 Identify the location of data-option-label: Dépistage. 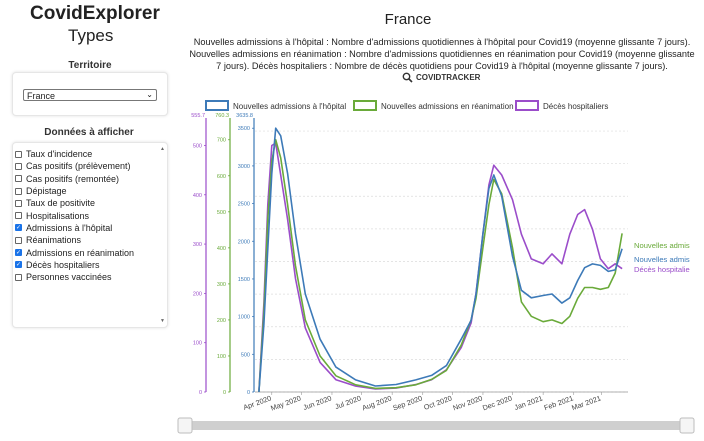
(46, 191).